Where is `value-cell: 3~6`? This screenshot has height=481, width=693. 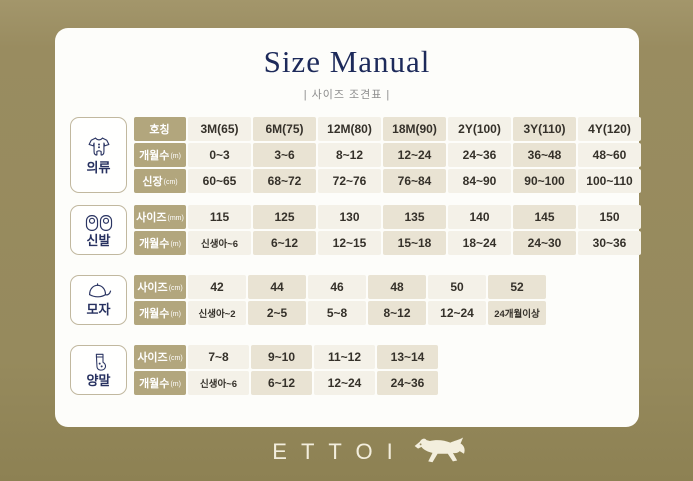 value-cell: 3~6 is located at coordinates (284, 155).